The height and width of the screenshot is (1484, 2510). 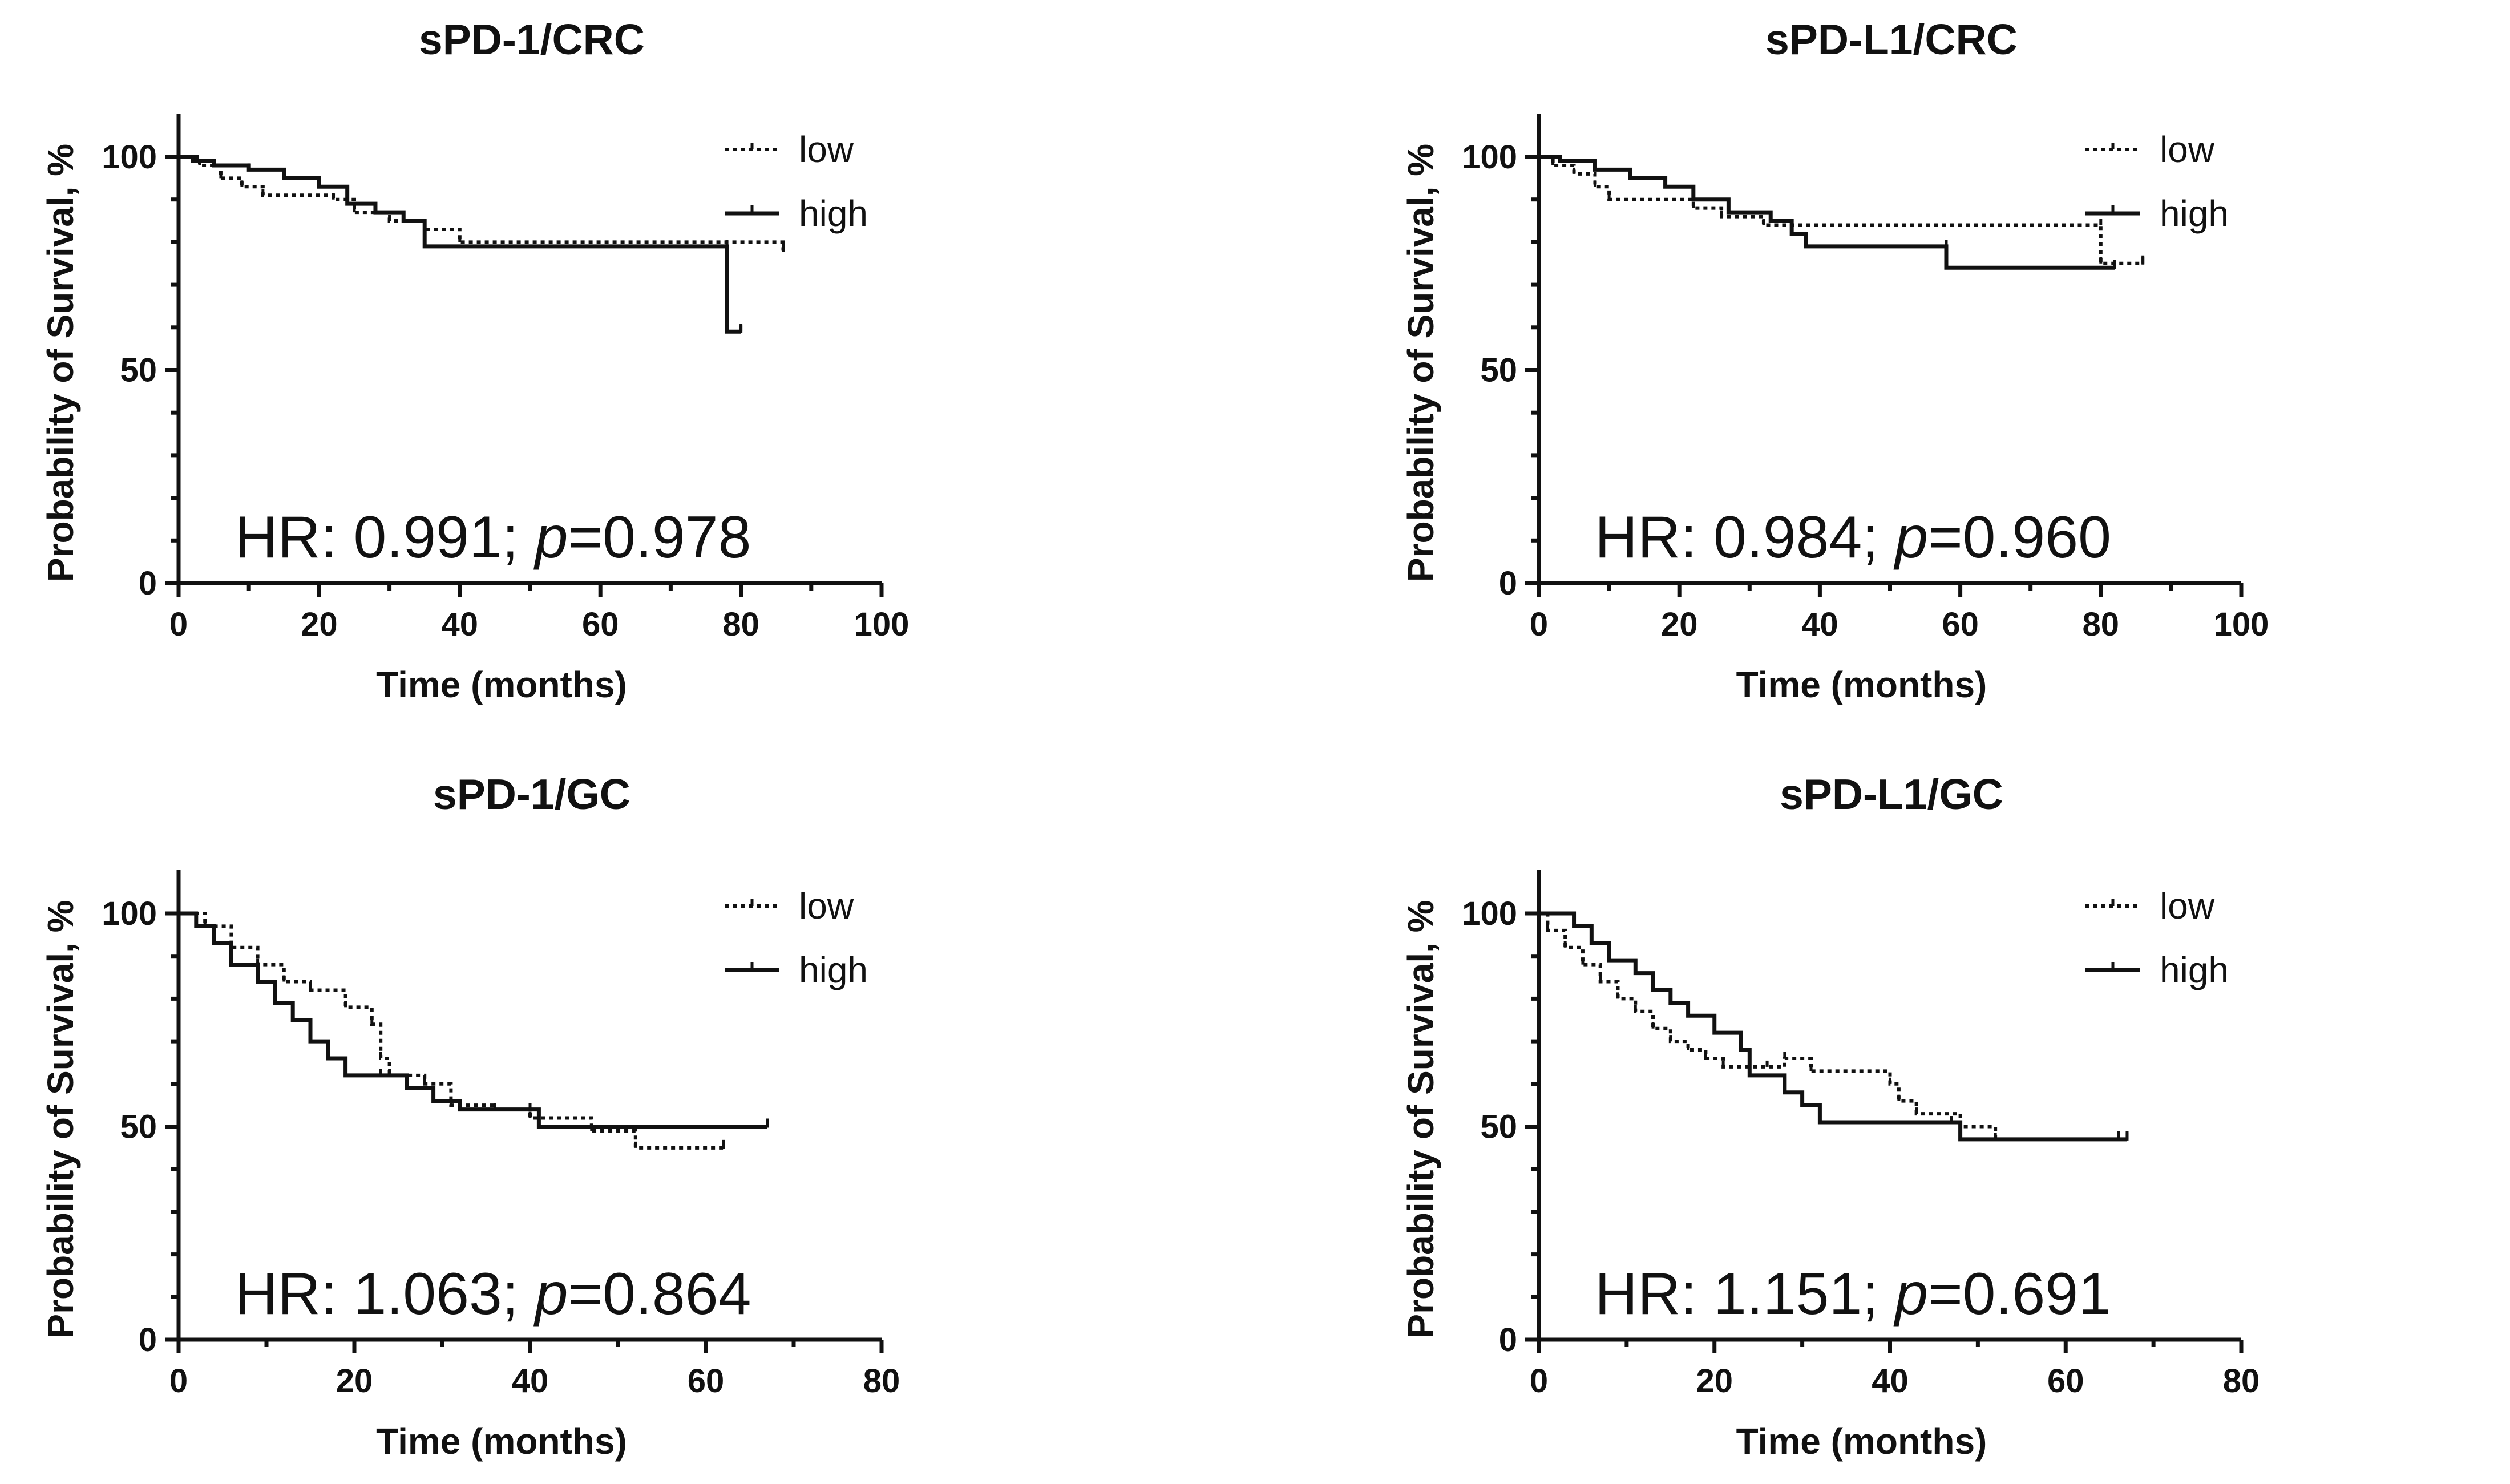 What do you see at coordinates (493, 537) in the screenshot?
I see `hr-annotation: HR: 0.991; p=0.978` at bounding box center [493, 537].